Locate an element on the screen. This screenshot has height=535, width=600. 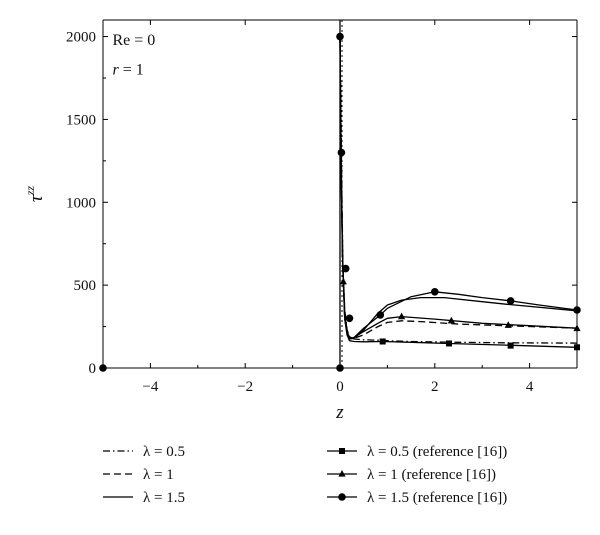
legend-label: λ = 1.5 is located at coordinates (164, 498).